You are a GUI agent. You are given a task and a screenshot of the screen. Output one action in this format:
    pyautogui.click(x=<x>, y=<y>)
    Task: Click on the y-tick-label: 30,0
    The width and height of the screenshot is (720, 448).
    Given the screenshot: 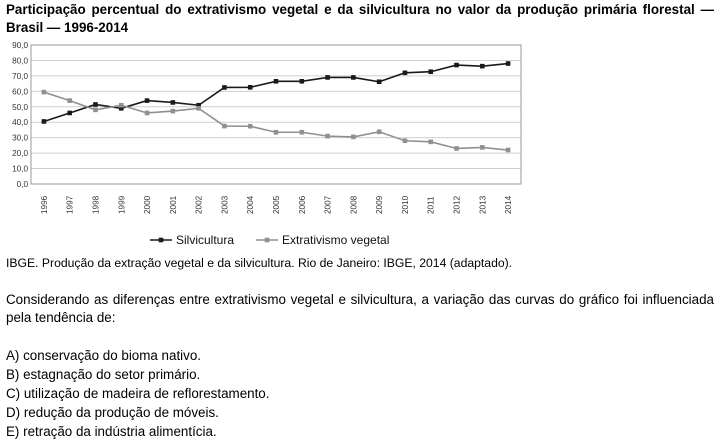 What is the action you would take?
    pyautogui.click(x=20, y=138)
    